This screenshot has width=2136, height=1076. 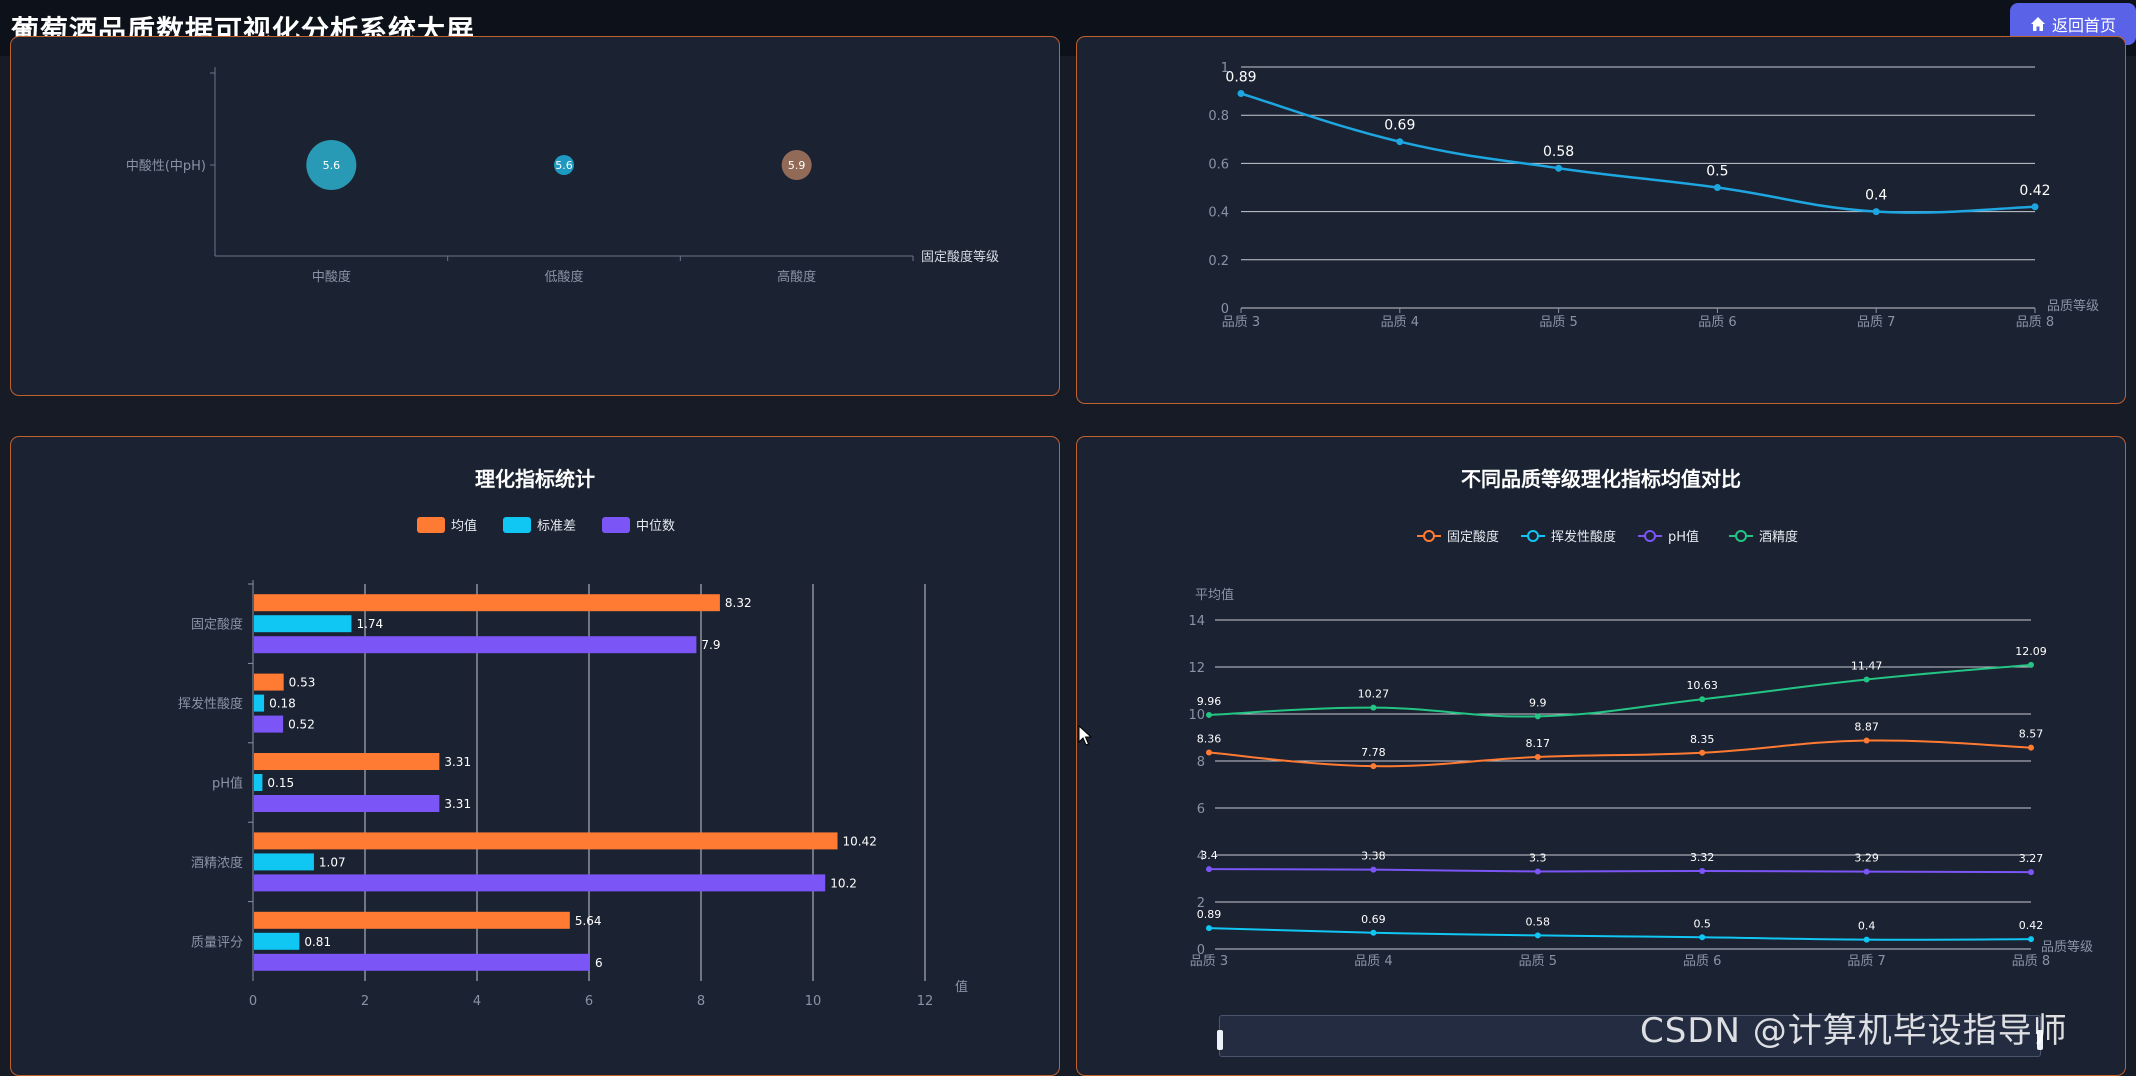 I want to click on bars-x-tick-label: 4, so click(x=477, y=1001).